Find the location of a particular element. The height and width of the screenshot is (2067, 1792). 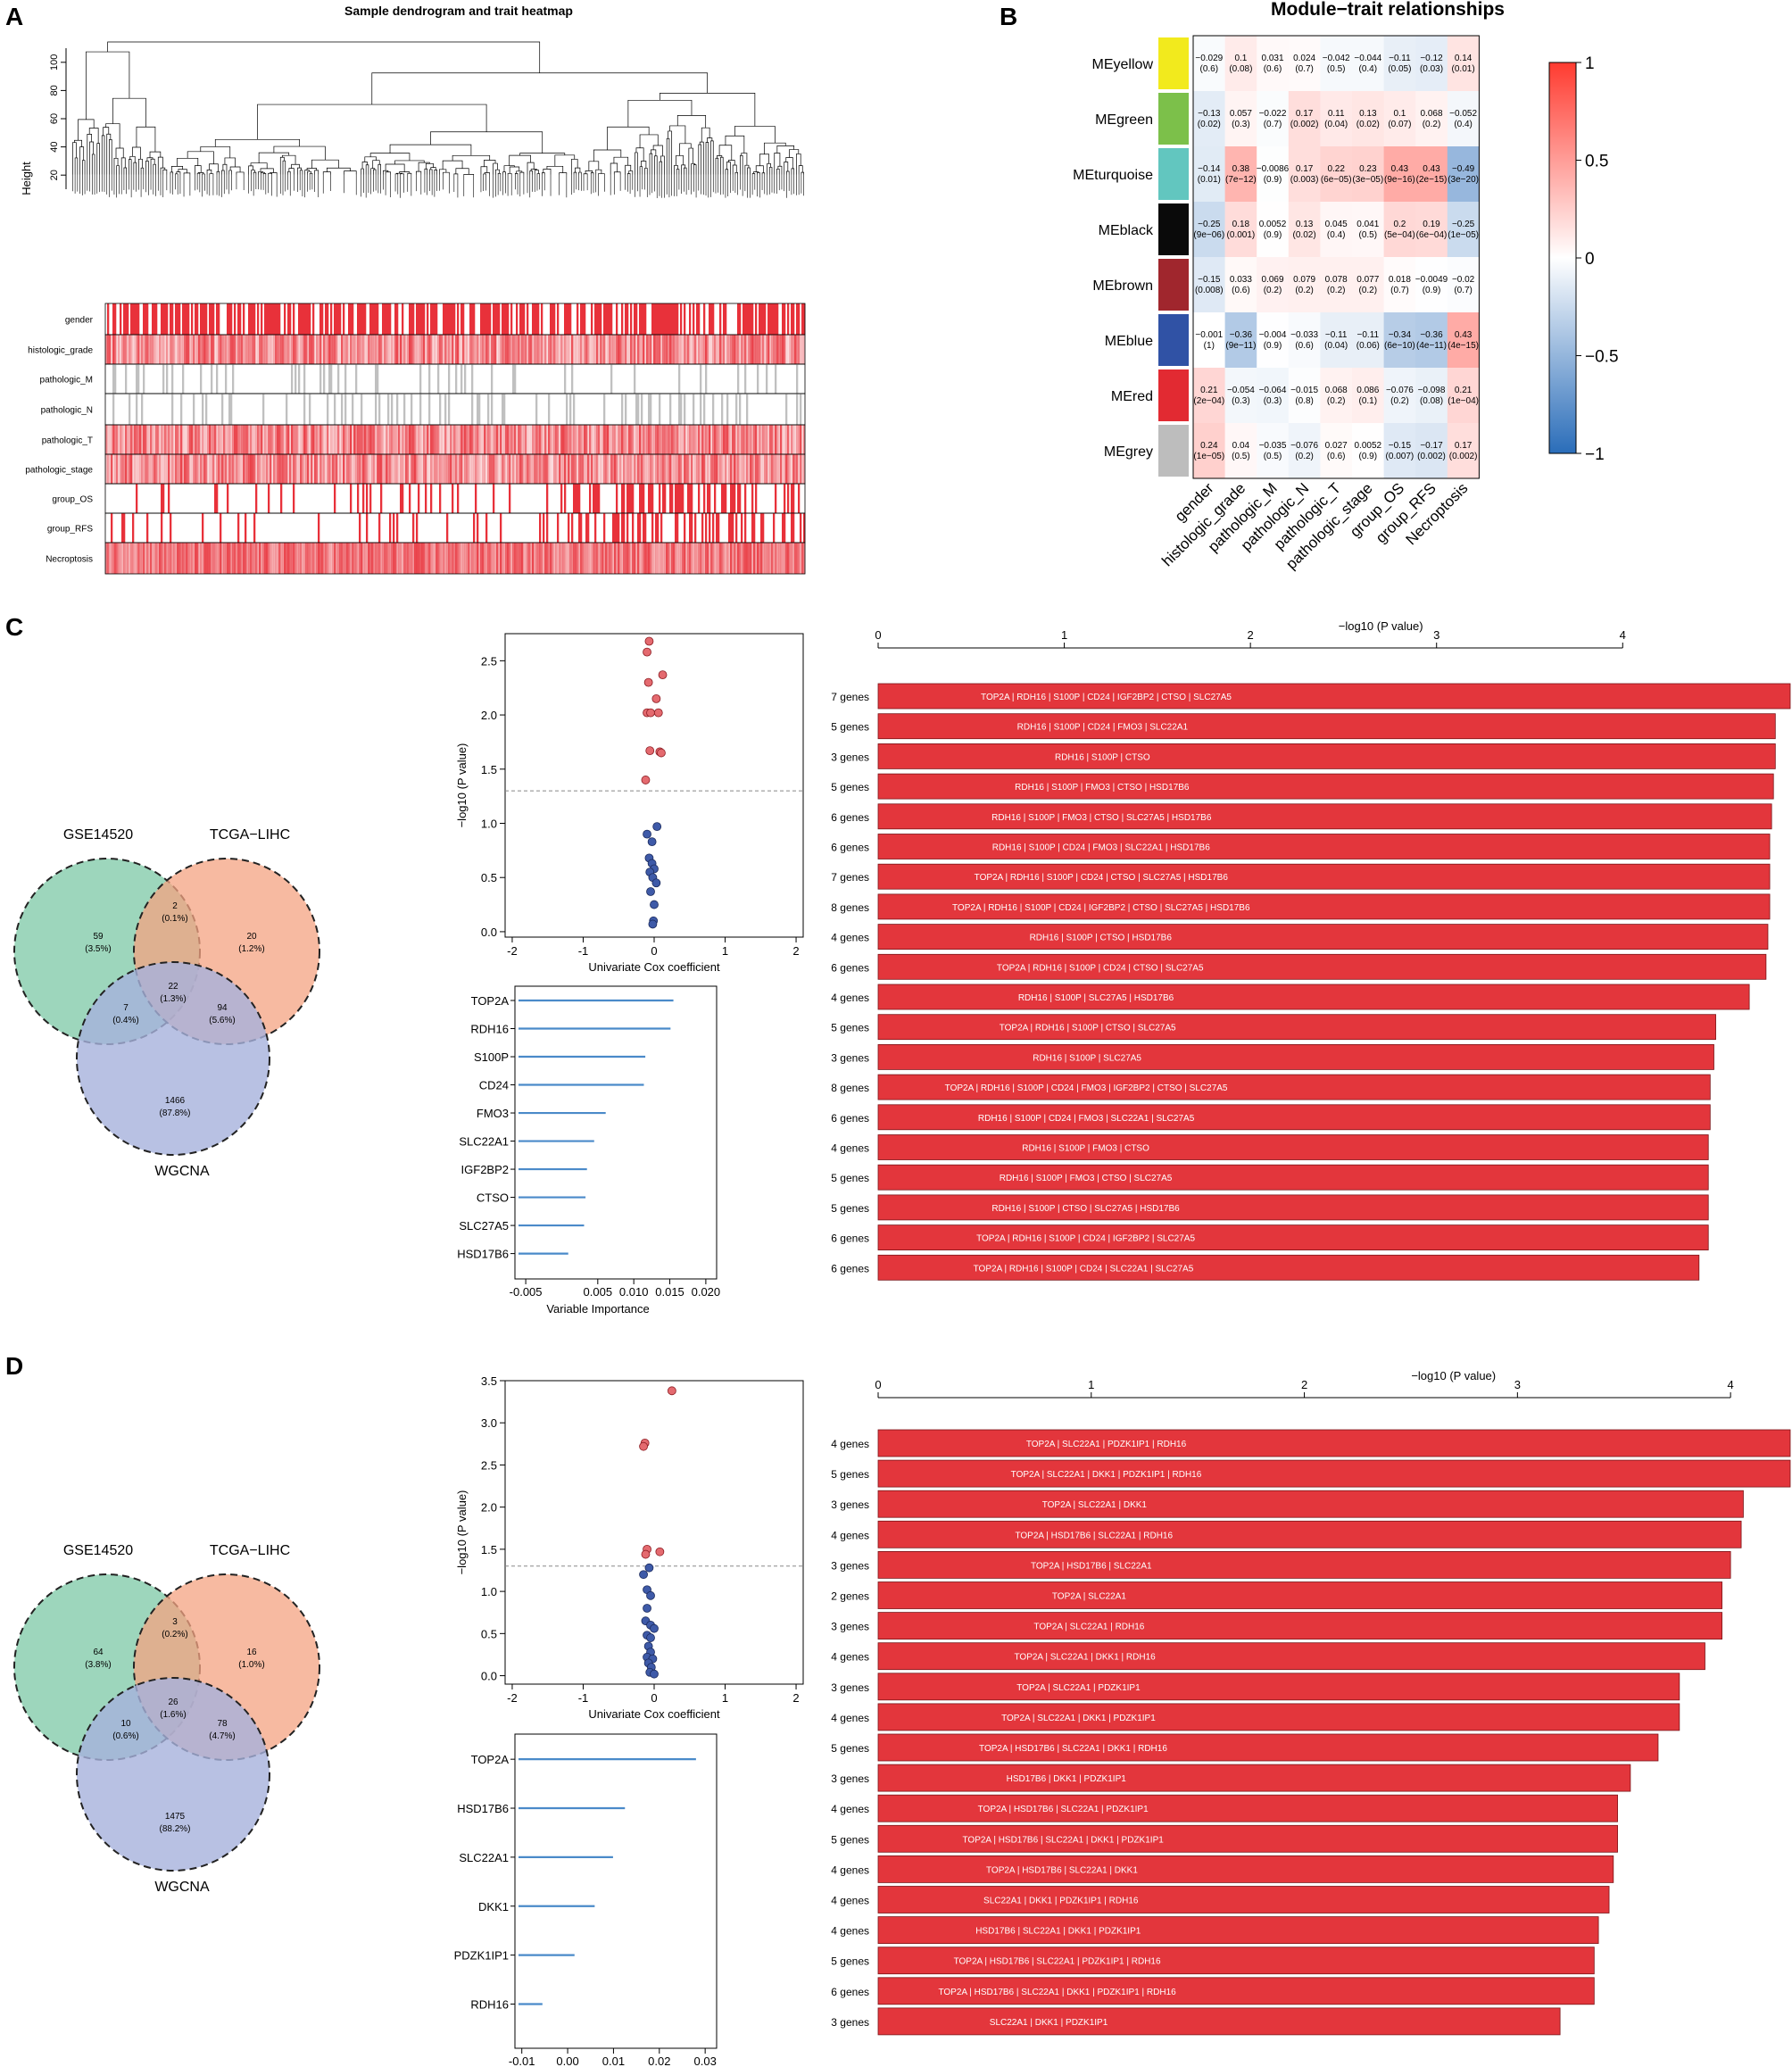

cell-value: −0.02 is located at coordinates (1463, 280).